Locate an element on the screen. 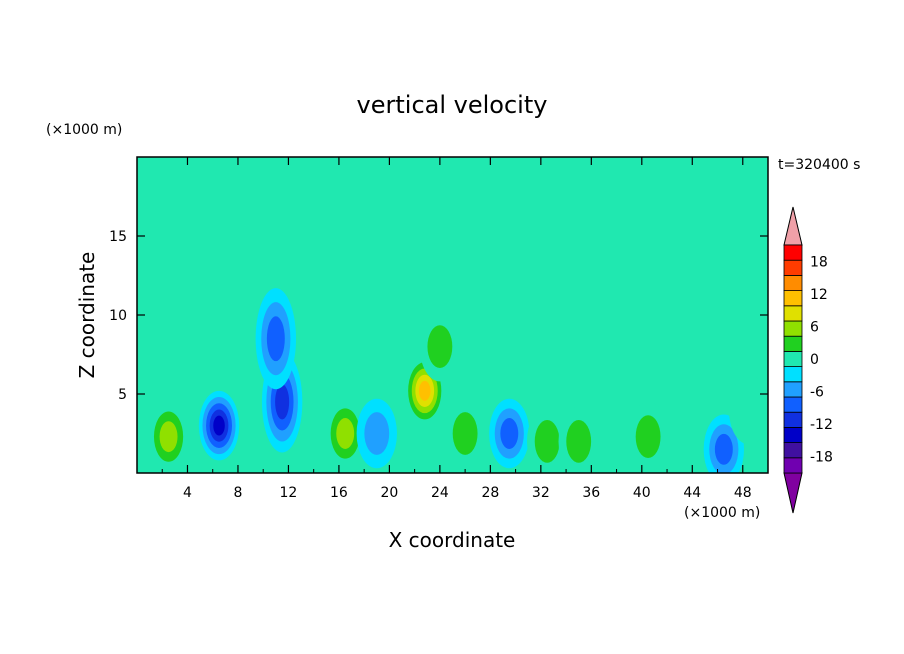 Image resolution: width=904 pixels, height=654 pixels. colorbar-tick-label: -18 is located at coordinates (821, 458).